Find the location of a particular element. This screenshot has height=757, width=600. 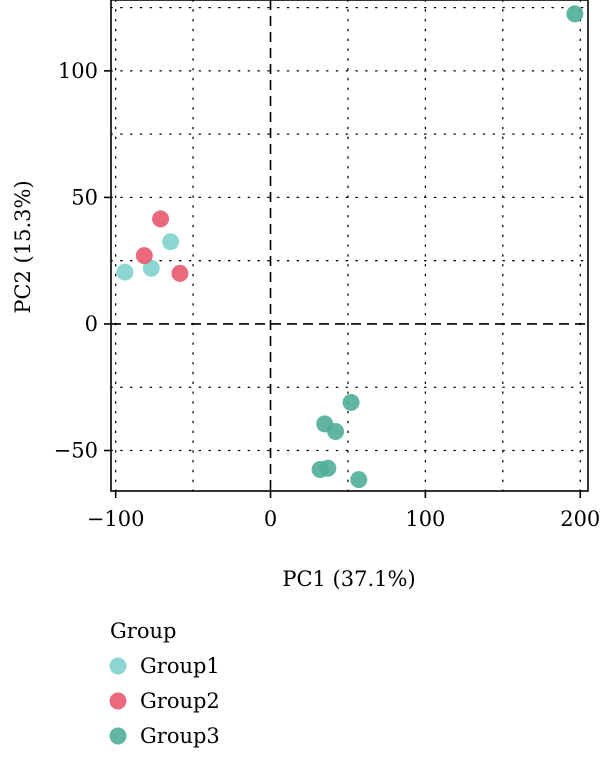

y-axis-title: PC2 (15.3%) is located at coordinates (23, 246).